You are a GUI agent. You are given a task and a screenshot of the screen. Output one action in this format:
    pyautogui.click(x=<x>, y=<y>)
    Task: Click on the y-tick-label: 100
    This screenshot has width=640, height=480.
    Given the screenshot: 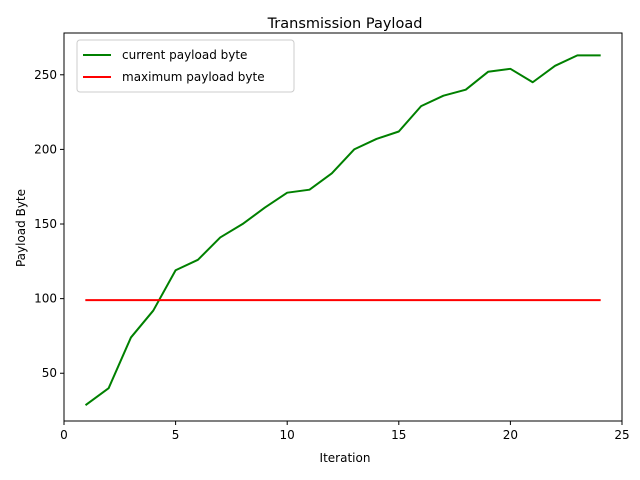 What is the action you would take?
    pyautogui.click(x=45, y=299)
    